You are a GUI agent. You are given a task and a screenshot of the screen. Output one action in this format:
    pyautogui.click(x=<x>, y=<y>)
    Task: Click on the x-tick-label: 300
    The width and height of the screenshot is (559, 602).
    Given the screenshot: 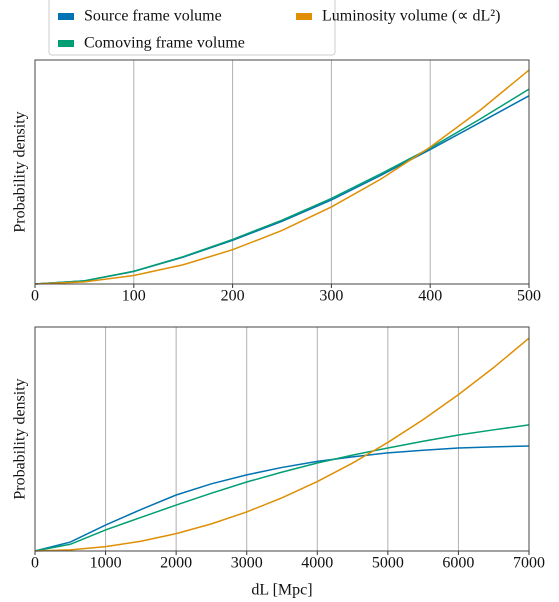 What is the action you would take?
    pyautogui.click(x=331, y=296)
    